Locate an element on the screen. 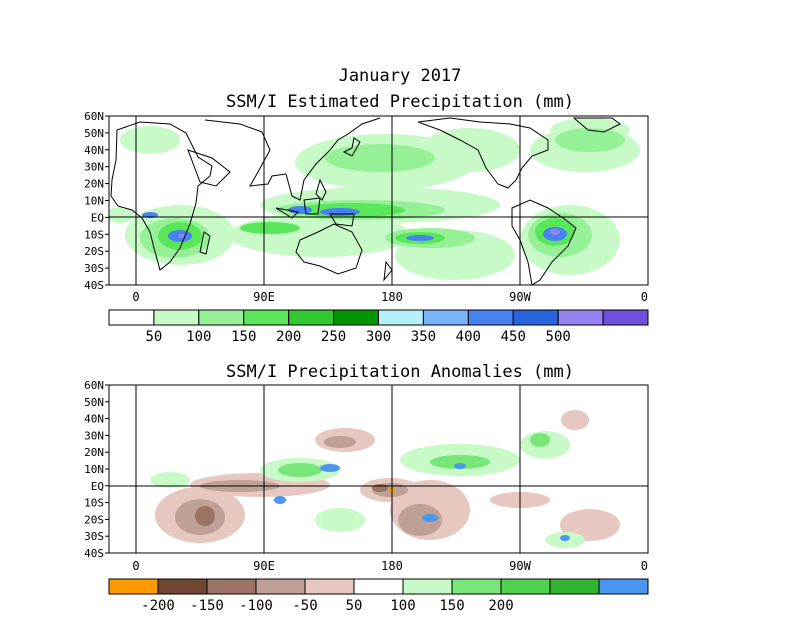  colorbar-label: -50 is located at coordinates (304, 606).